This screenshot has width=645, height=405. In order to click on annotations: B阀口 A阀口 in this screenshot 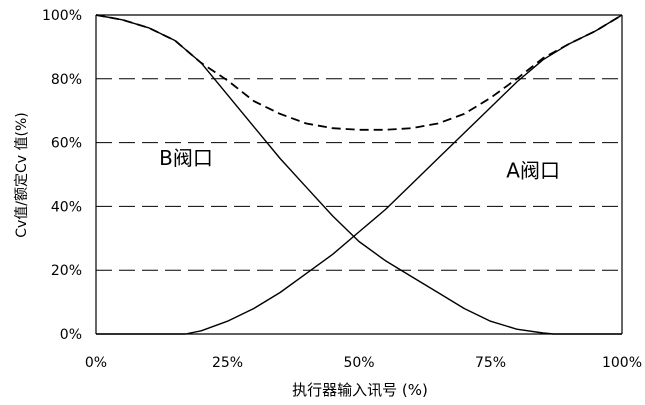, I will do `click(359, 164)`.